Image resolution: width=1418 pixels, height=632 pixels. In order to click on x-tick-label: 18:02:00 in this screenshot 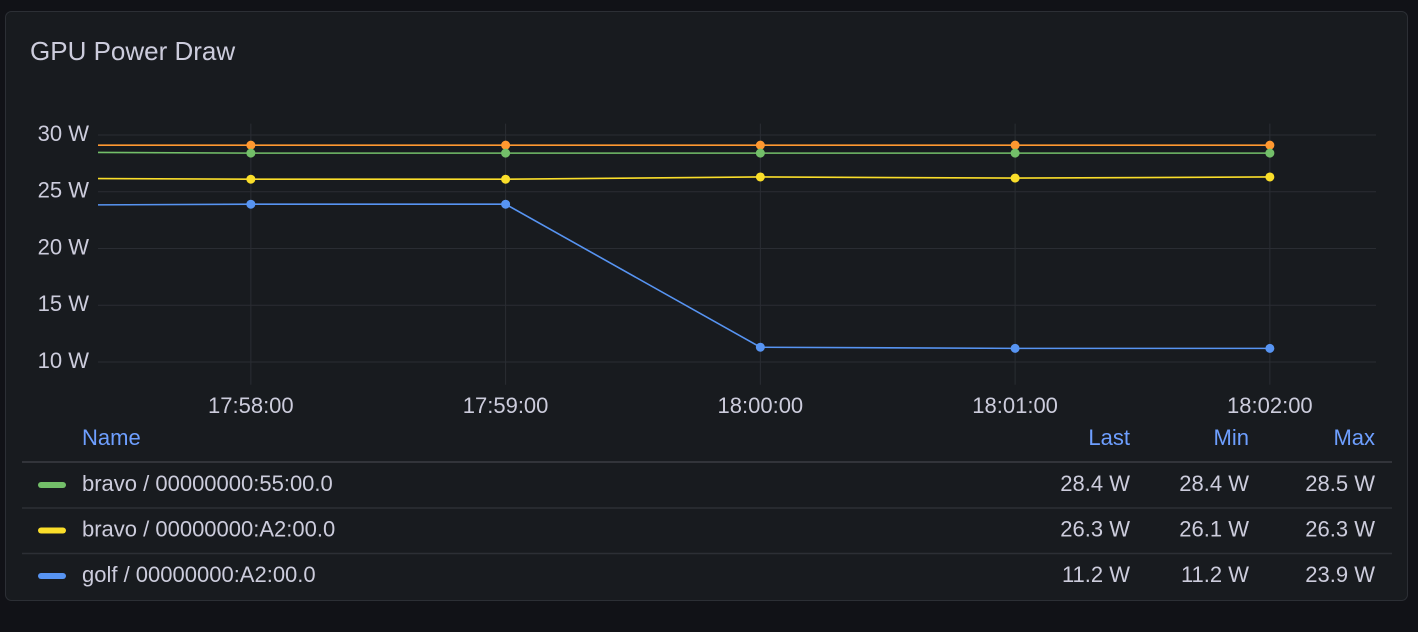, I will do `click(1270, 405)`.